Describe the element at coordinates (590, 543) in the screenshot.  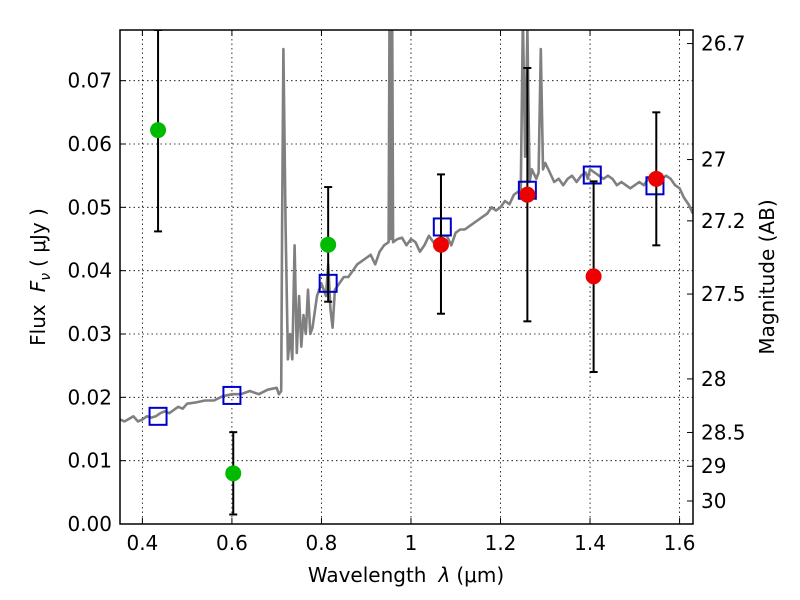
I see `x-tick-label: 1.4` at that location.